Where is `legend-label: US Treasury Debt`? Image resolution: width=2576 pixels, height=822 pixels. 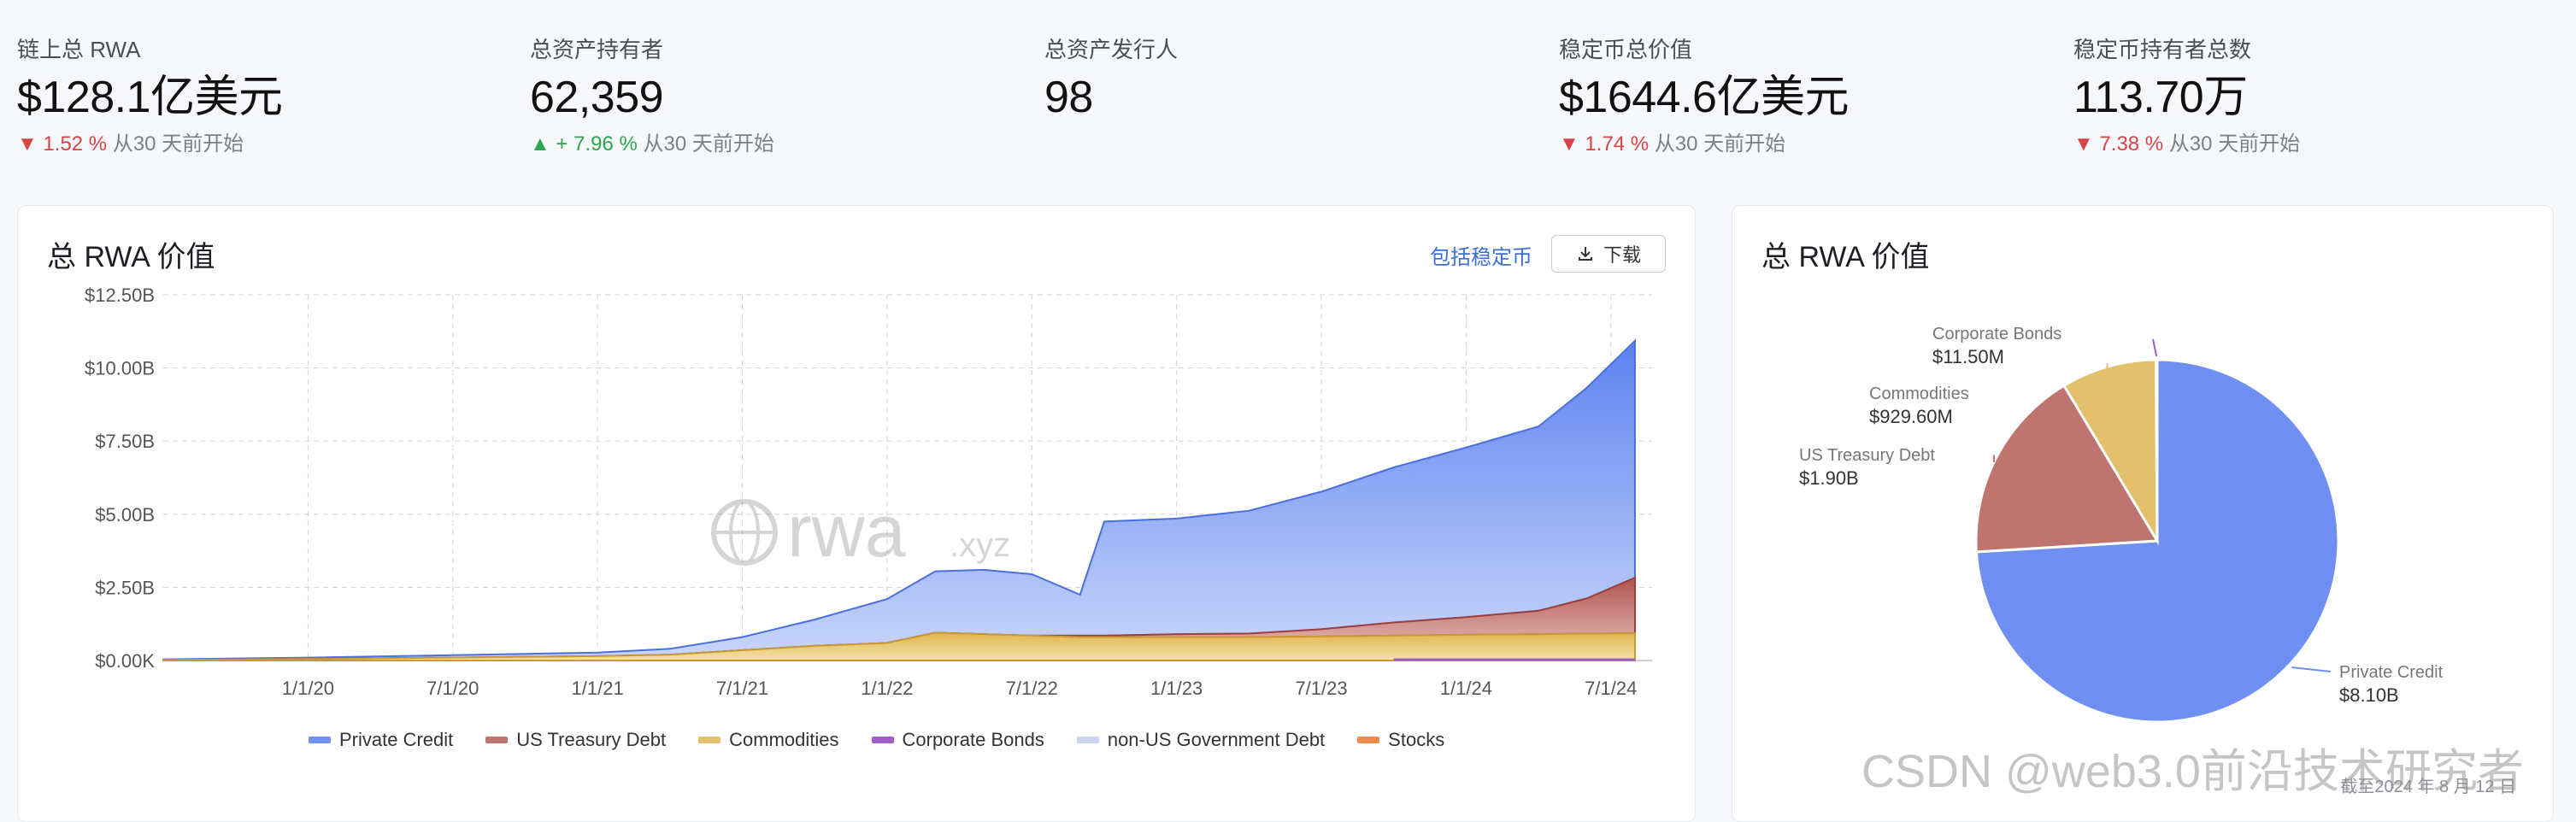
legend-label: US Treasury Debt is located at coordinates (591, 740).